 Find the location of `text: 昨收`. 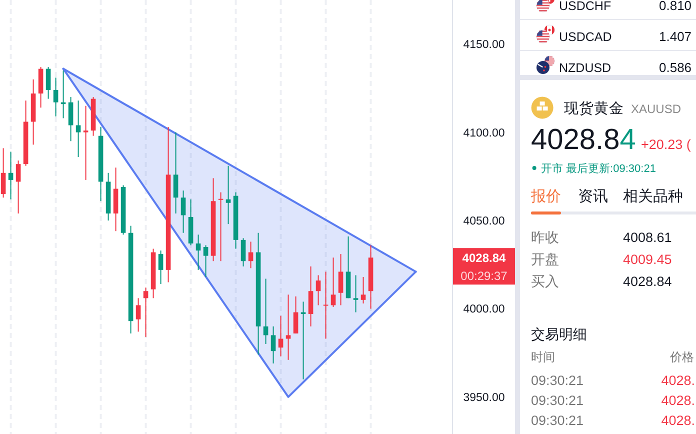

text: 昨收 is located at coordinates (545, 237).